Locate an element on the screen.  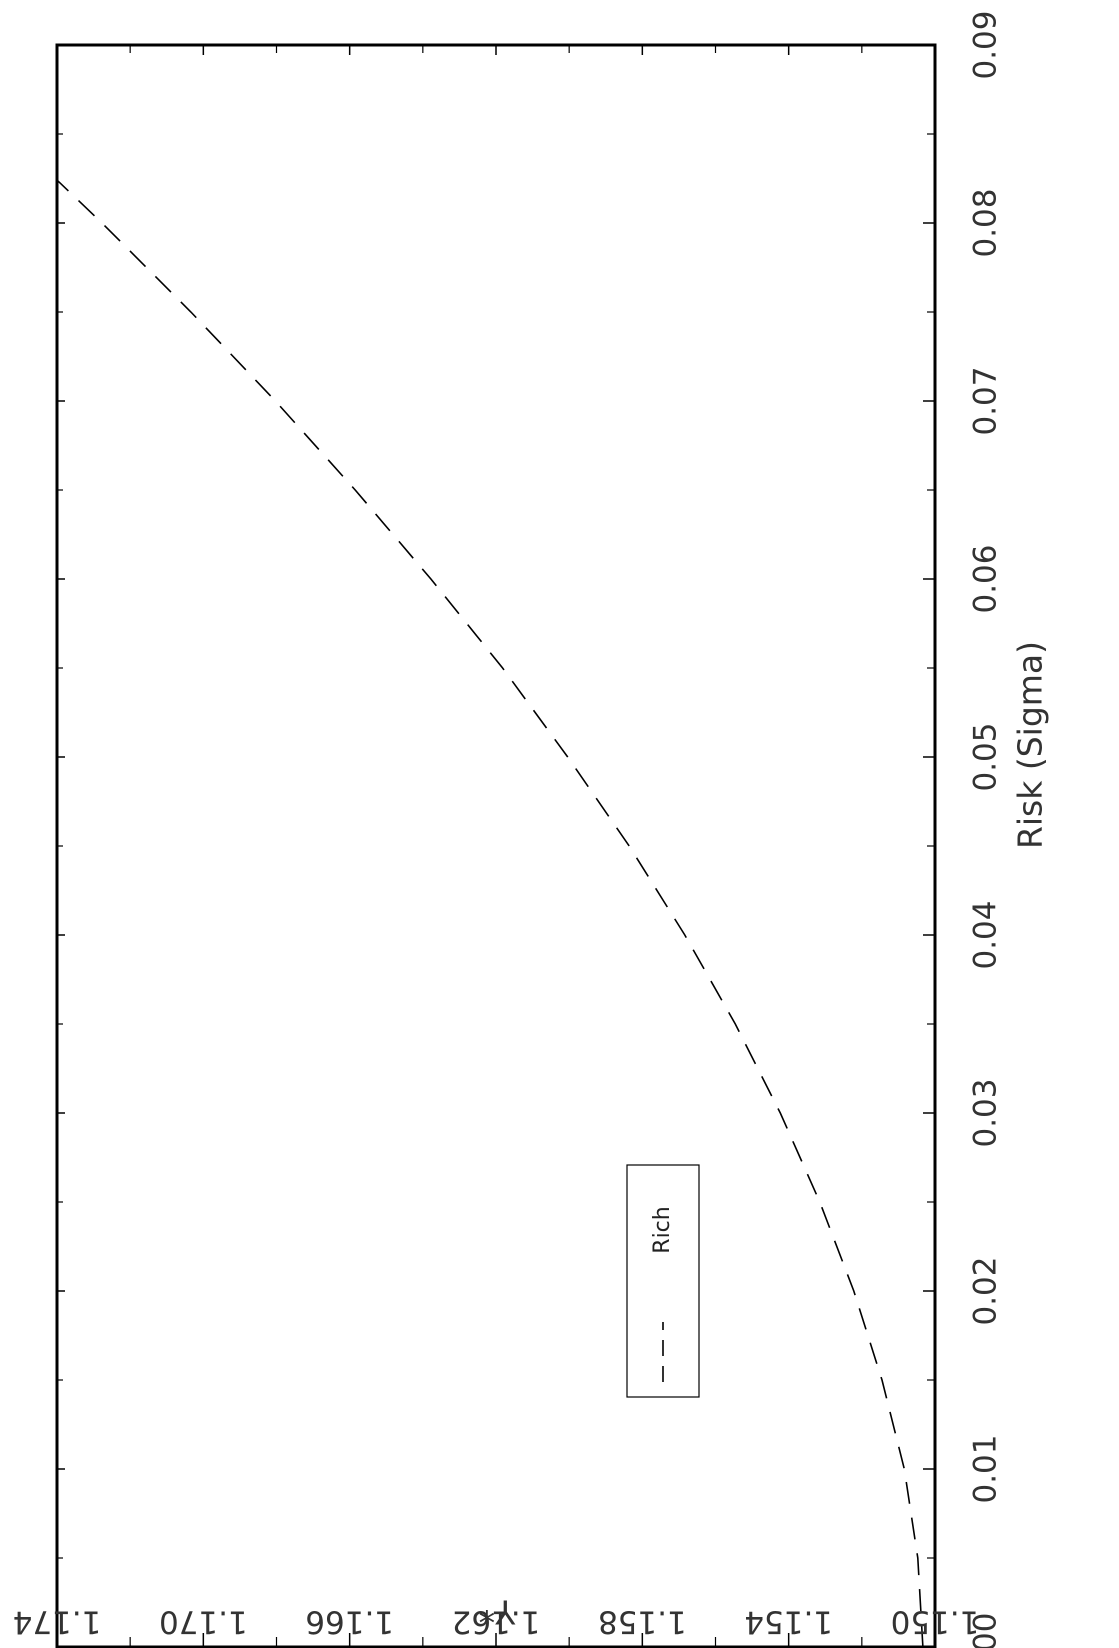
x-tick-label: 0.08 is located at coordinates (986, 222).